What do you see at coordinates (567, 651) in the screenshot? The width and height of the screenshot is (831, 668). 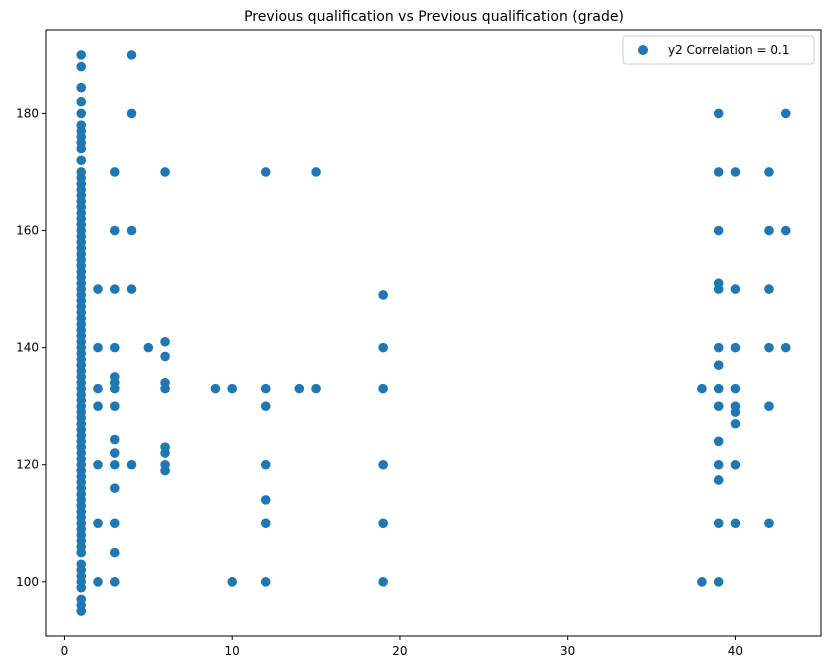 I see `x-tick-label: 30` at bounding box center [567, 651].